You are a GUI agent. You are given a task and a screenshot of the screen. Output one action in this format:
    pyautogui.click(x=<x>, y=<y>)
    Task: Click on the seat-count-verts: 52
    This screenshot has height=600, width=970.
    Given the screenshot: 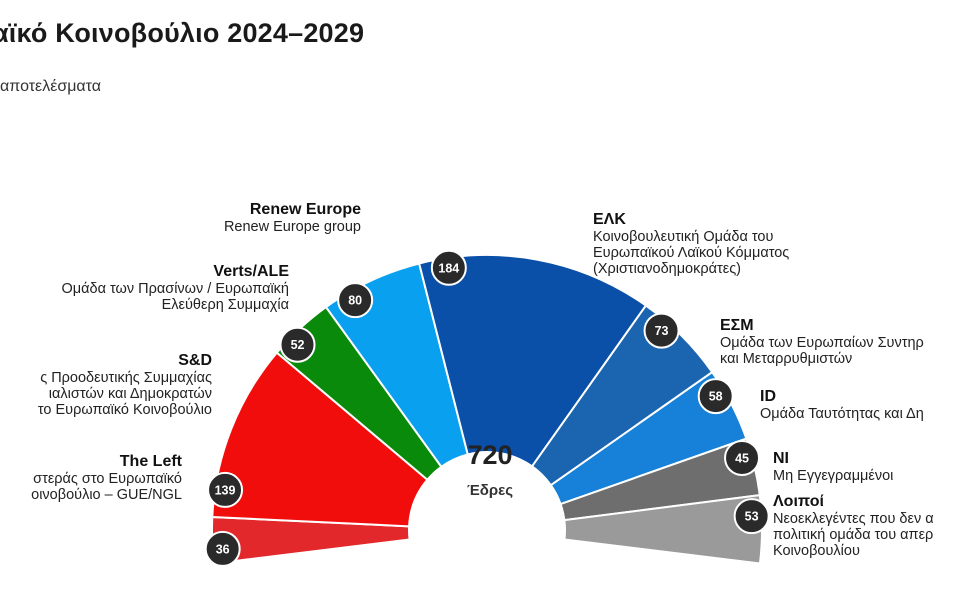 What is the action you would take?
    pyautogui.click(x=298, y=345)
    